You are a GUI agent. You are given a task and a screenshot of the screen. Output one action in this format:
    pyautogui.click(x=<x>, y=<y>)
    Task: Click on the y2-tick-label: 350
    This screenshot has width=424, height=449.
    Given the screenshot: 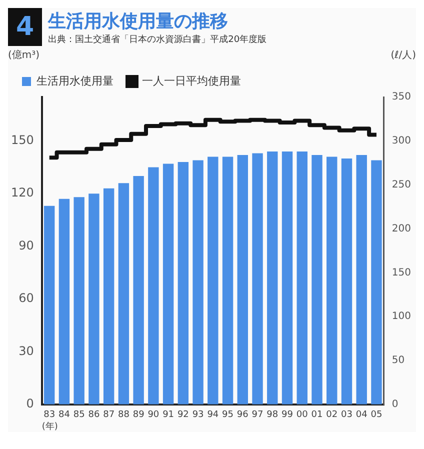 What is the action you would take?
    pyautogui.click(x=402, y=97)
    